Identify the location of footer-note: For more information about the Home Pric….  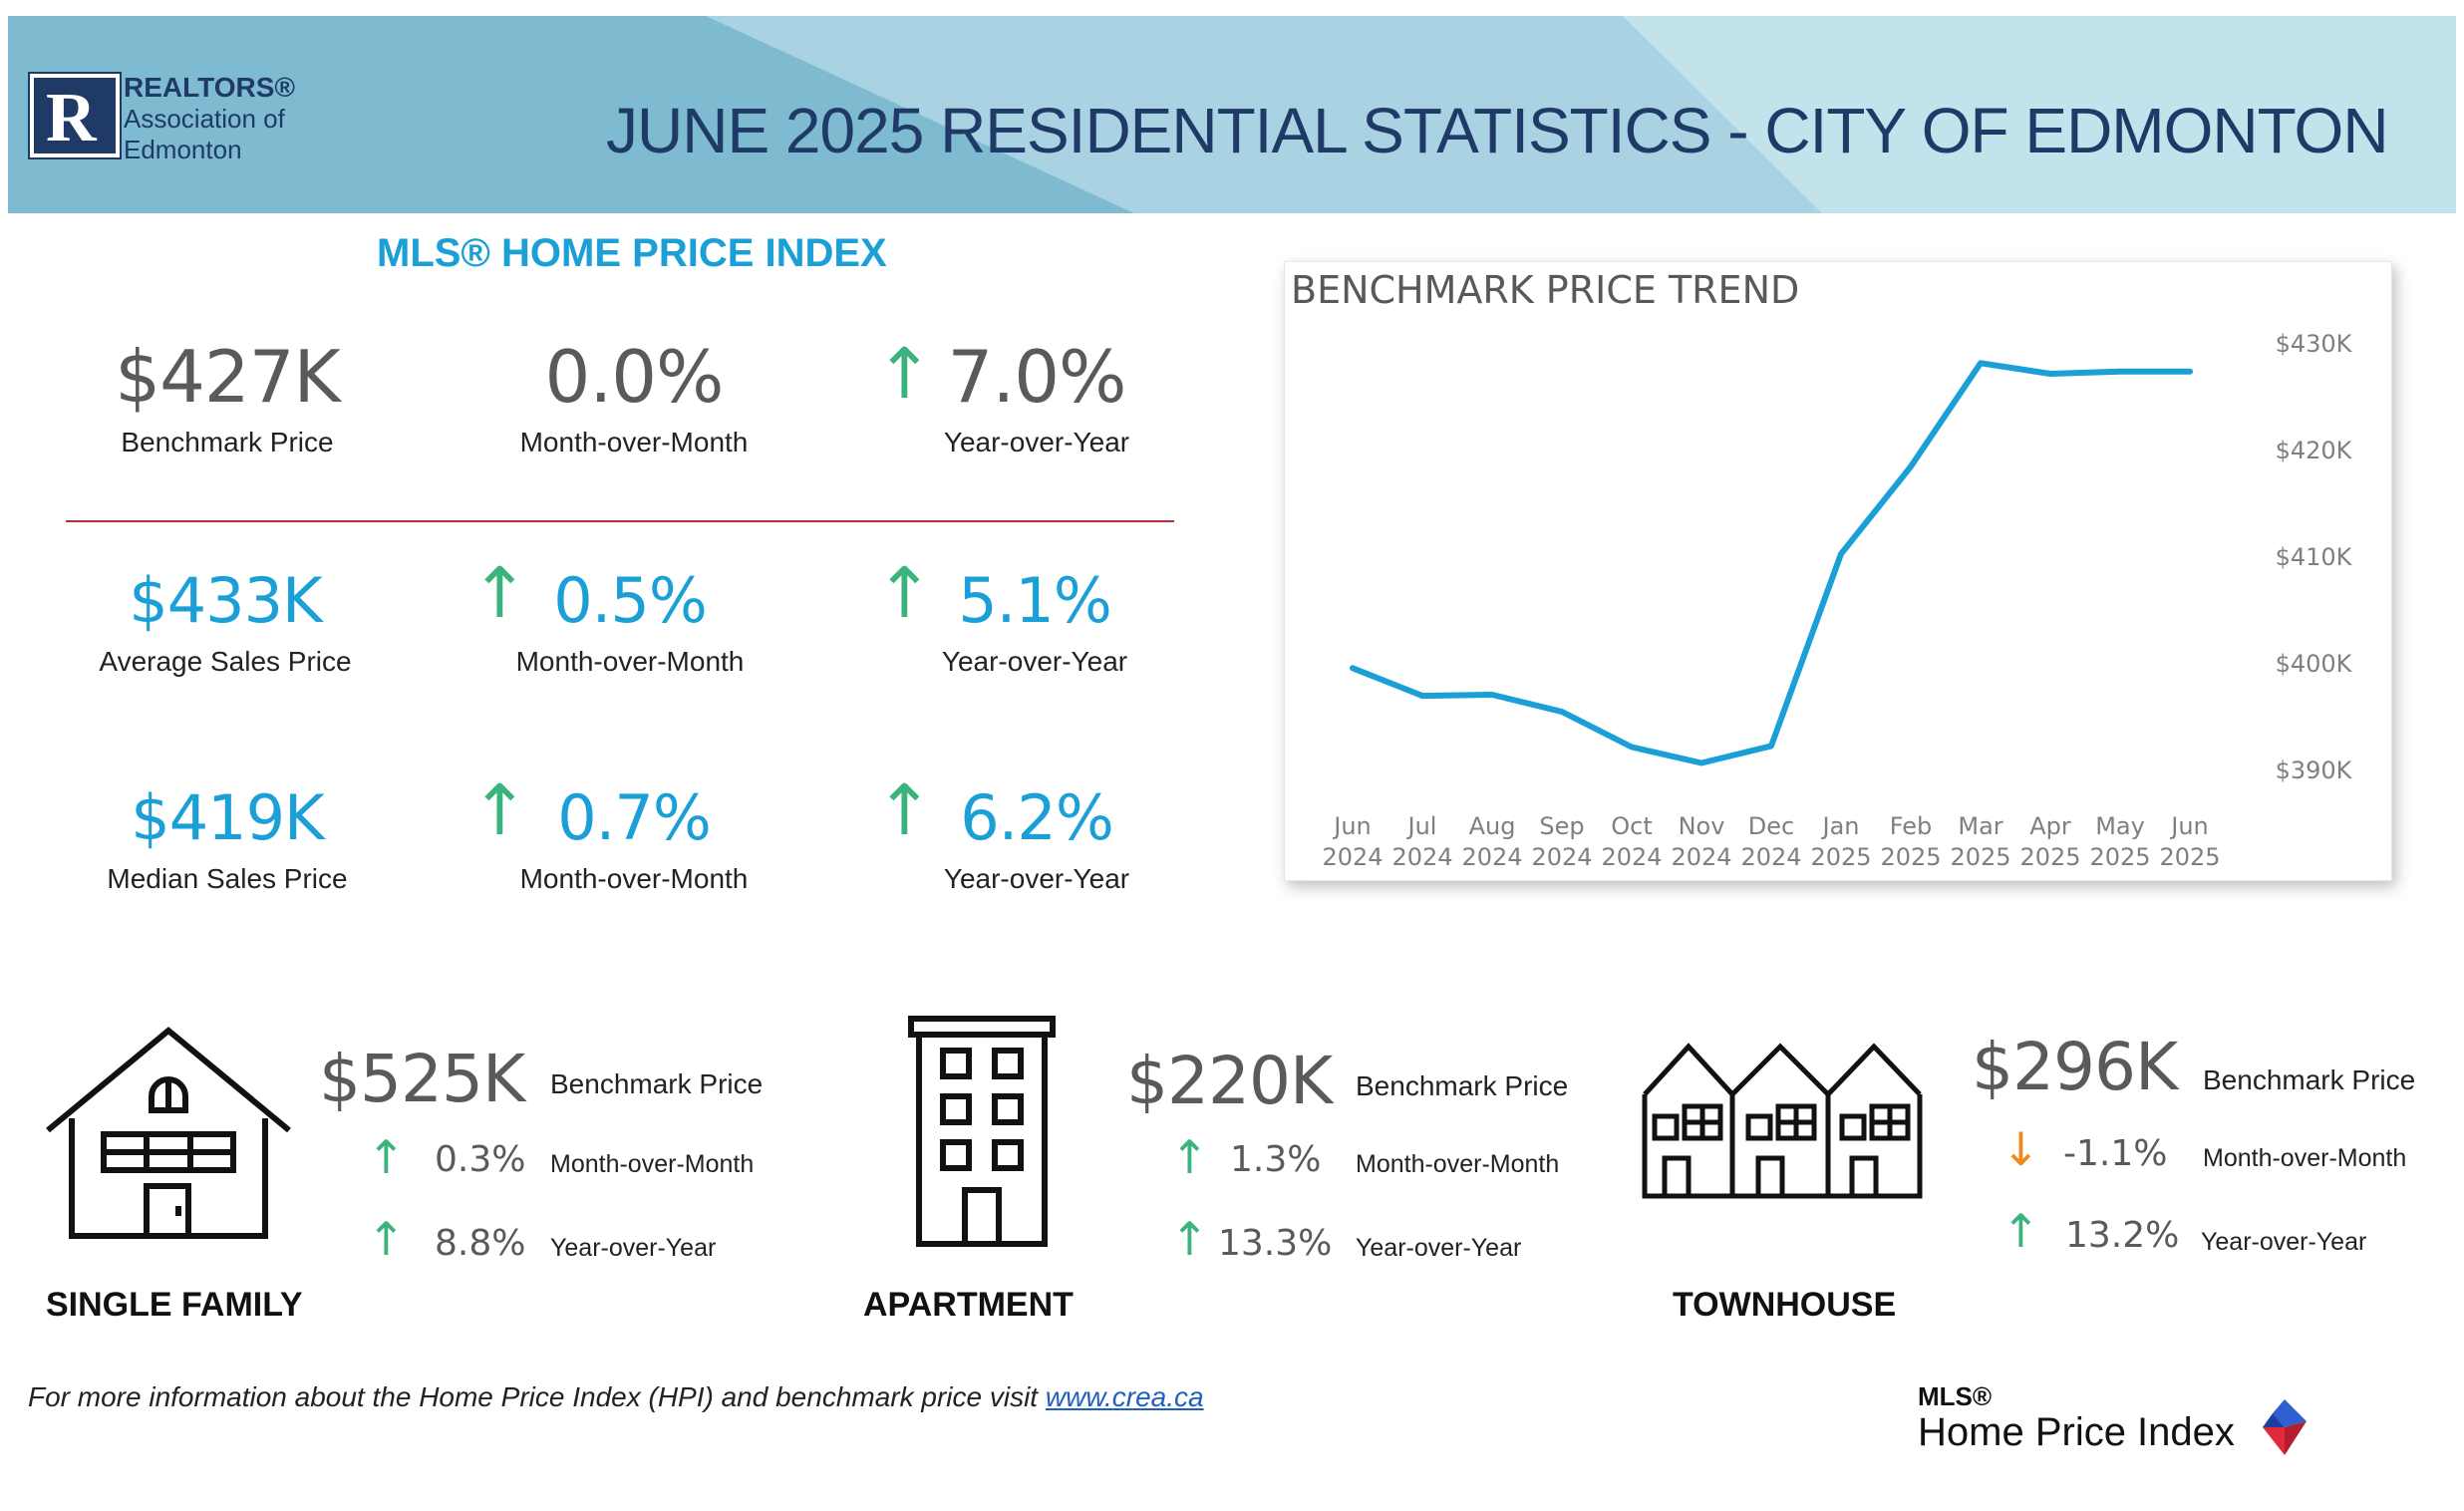
(616, 1397).